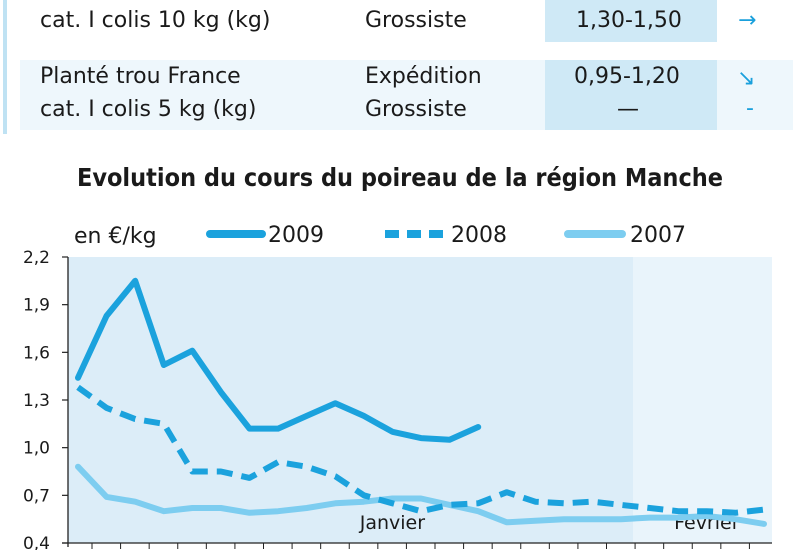 The height and width of the screenshot is (550, 800). I want to click on y-tick-label: 1,9, so click(36, 306).